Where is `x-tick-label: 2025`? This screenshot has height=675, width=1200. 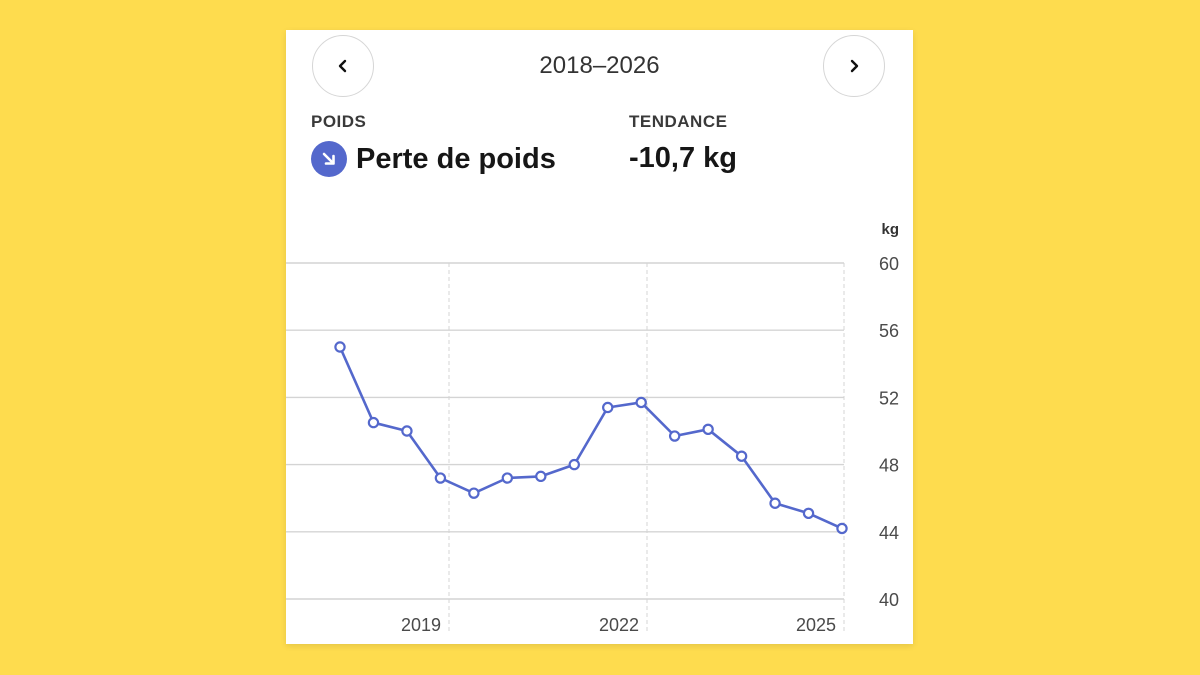 x-tick-label: 2025 is located at coordinates (816, 625).